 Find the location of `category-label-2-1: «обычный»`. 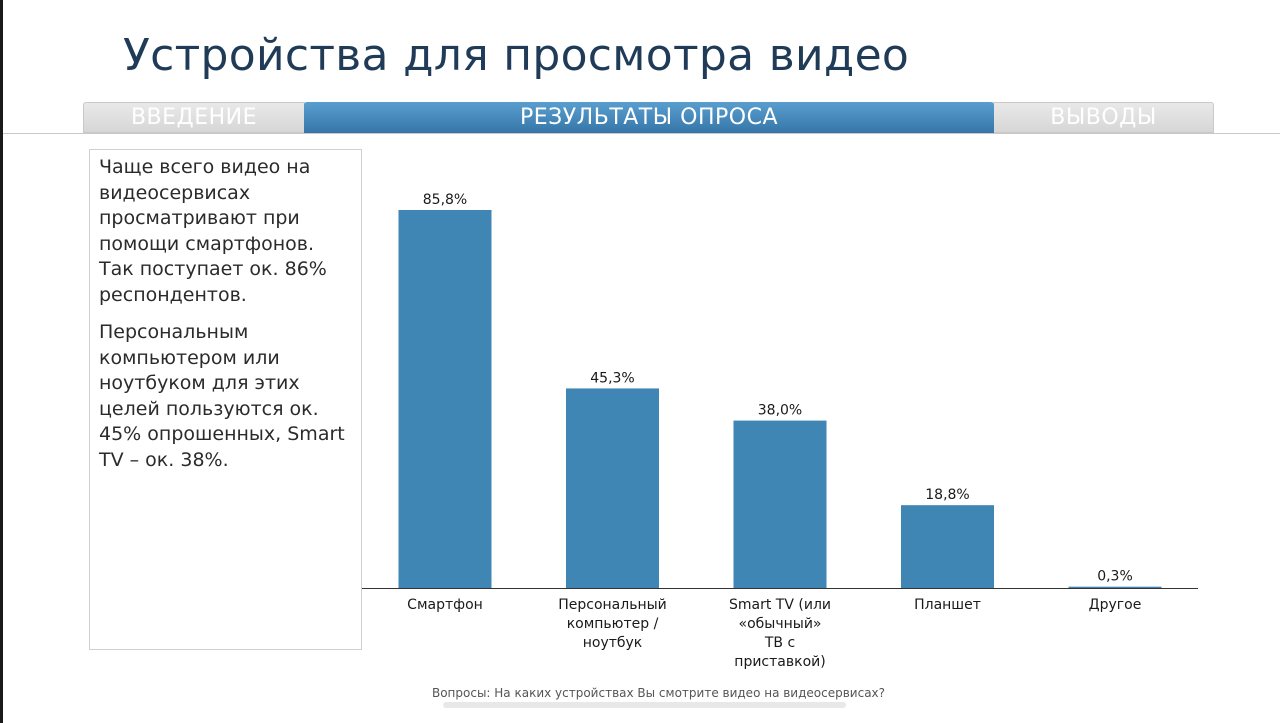

category-label-2-1: «обычный» is located at coordinates (780, 624).